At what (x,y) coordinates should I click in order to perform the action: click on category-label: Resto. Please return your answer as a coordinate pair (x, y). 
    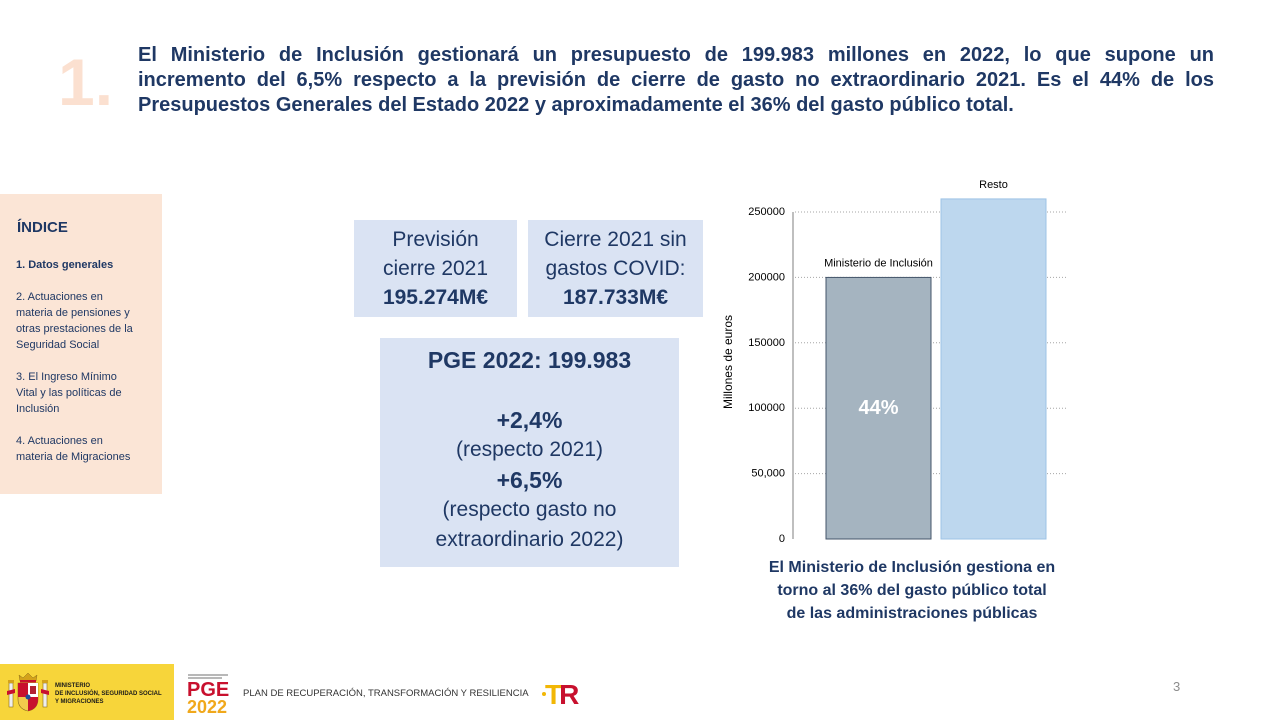
    Looking at the image, I should click on (993, 185).